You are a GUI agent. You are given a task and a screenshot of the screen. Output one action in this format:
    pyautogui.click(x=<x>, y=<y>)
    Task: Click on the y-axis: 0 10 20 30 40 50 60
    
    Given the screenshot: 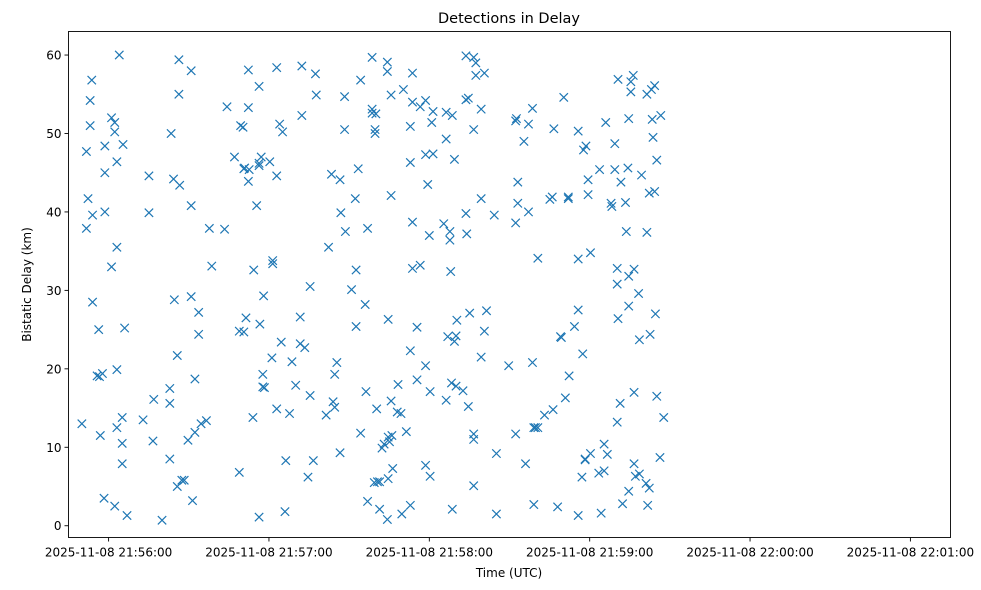 What is the action you would take?
    pyautogui.click(x=57, y=291)
    